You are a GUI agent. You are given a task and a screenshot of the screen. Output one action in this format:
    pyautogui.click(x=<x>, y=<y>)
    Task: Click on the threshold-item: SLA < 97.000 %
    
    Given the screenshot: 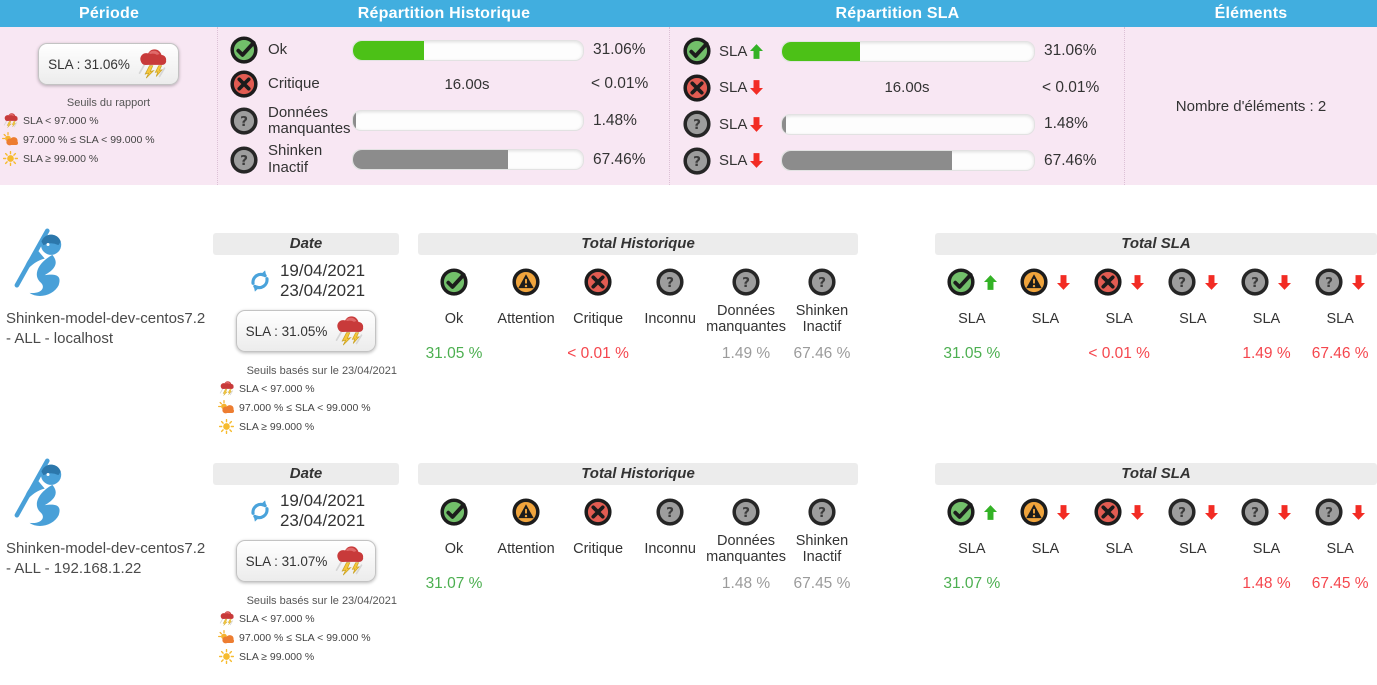 What is the action you would take?
    pyautogui.click(x=308, y=618)
    